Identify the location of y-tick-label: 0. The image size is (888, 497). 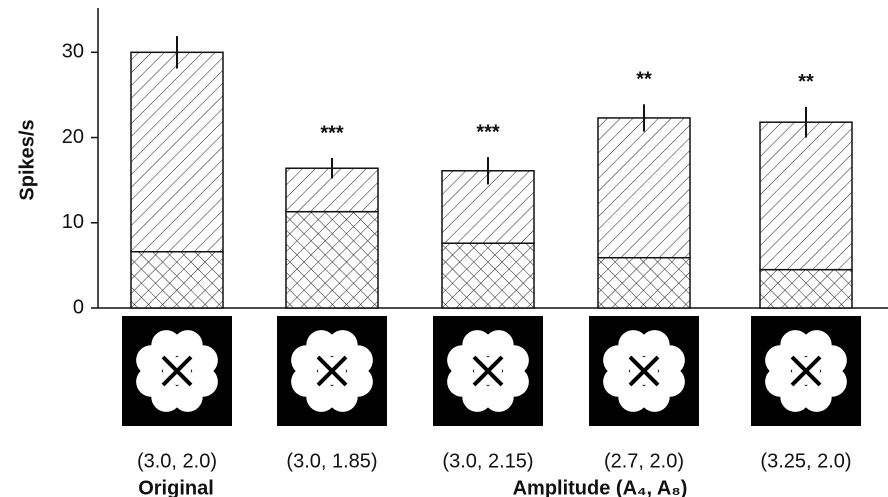
(78, 307).